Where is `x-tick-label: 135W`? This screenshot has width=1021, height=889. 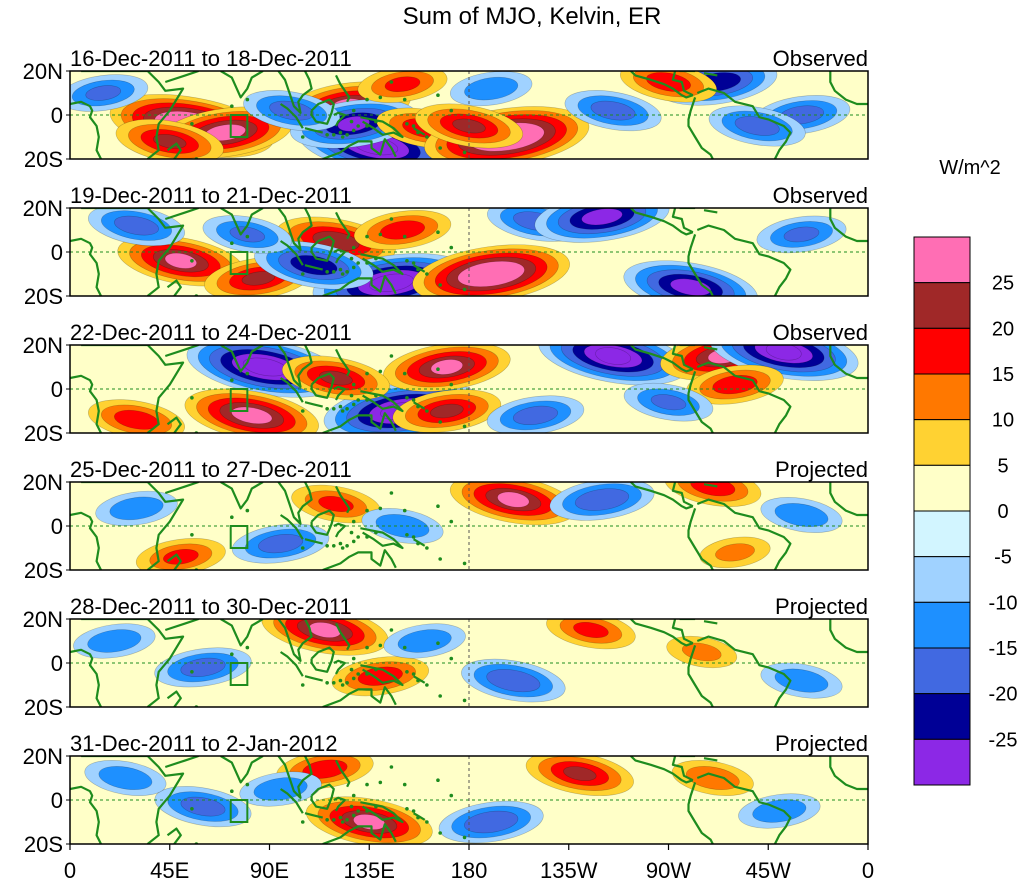 x-tick-label: 135W is located at coordinates (569, 870).